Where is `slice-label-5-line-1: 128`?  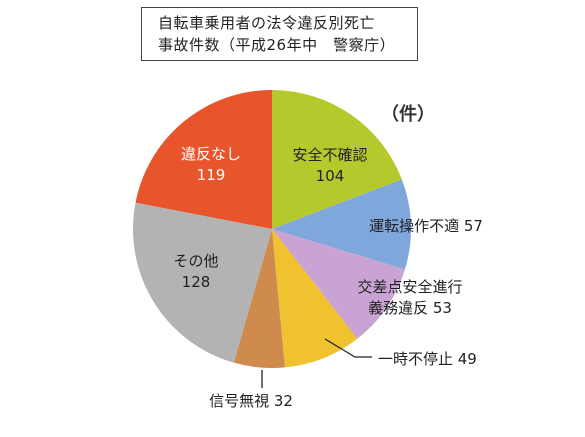
slice-label-5-line-1: 128 is located at coordinates (196, 282).